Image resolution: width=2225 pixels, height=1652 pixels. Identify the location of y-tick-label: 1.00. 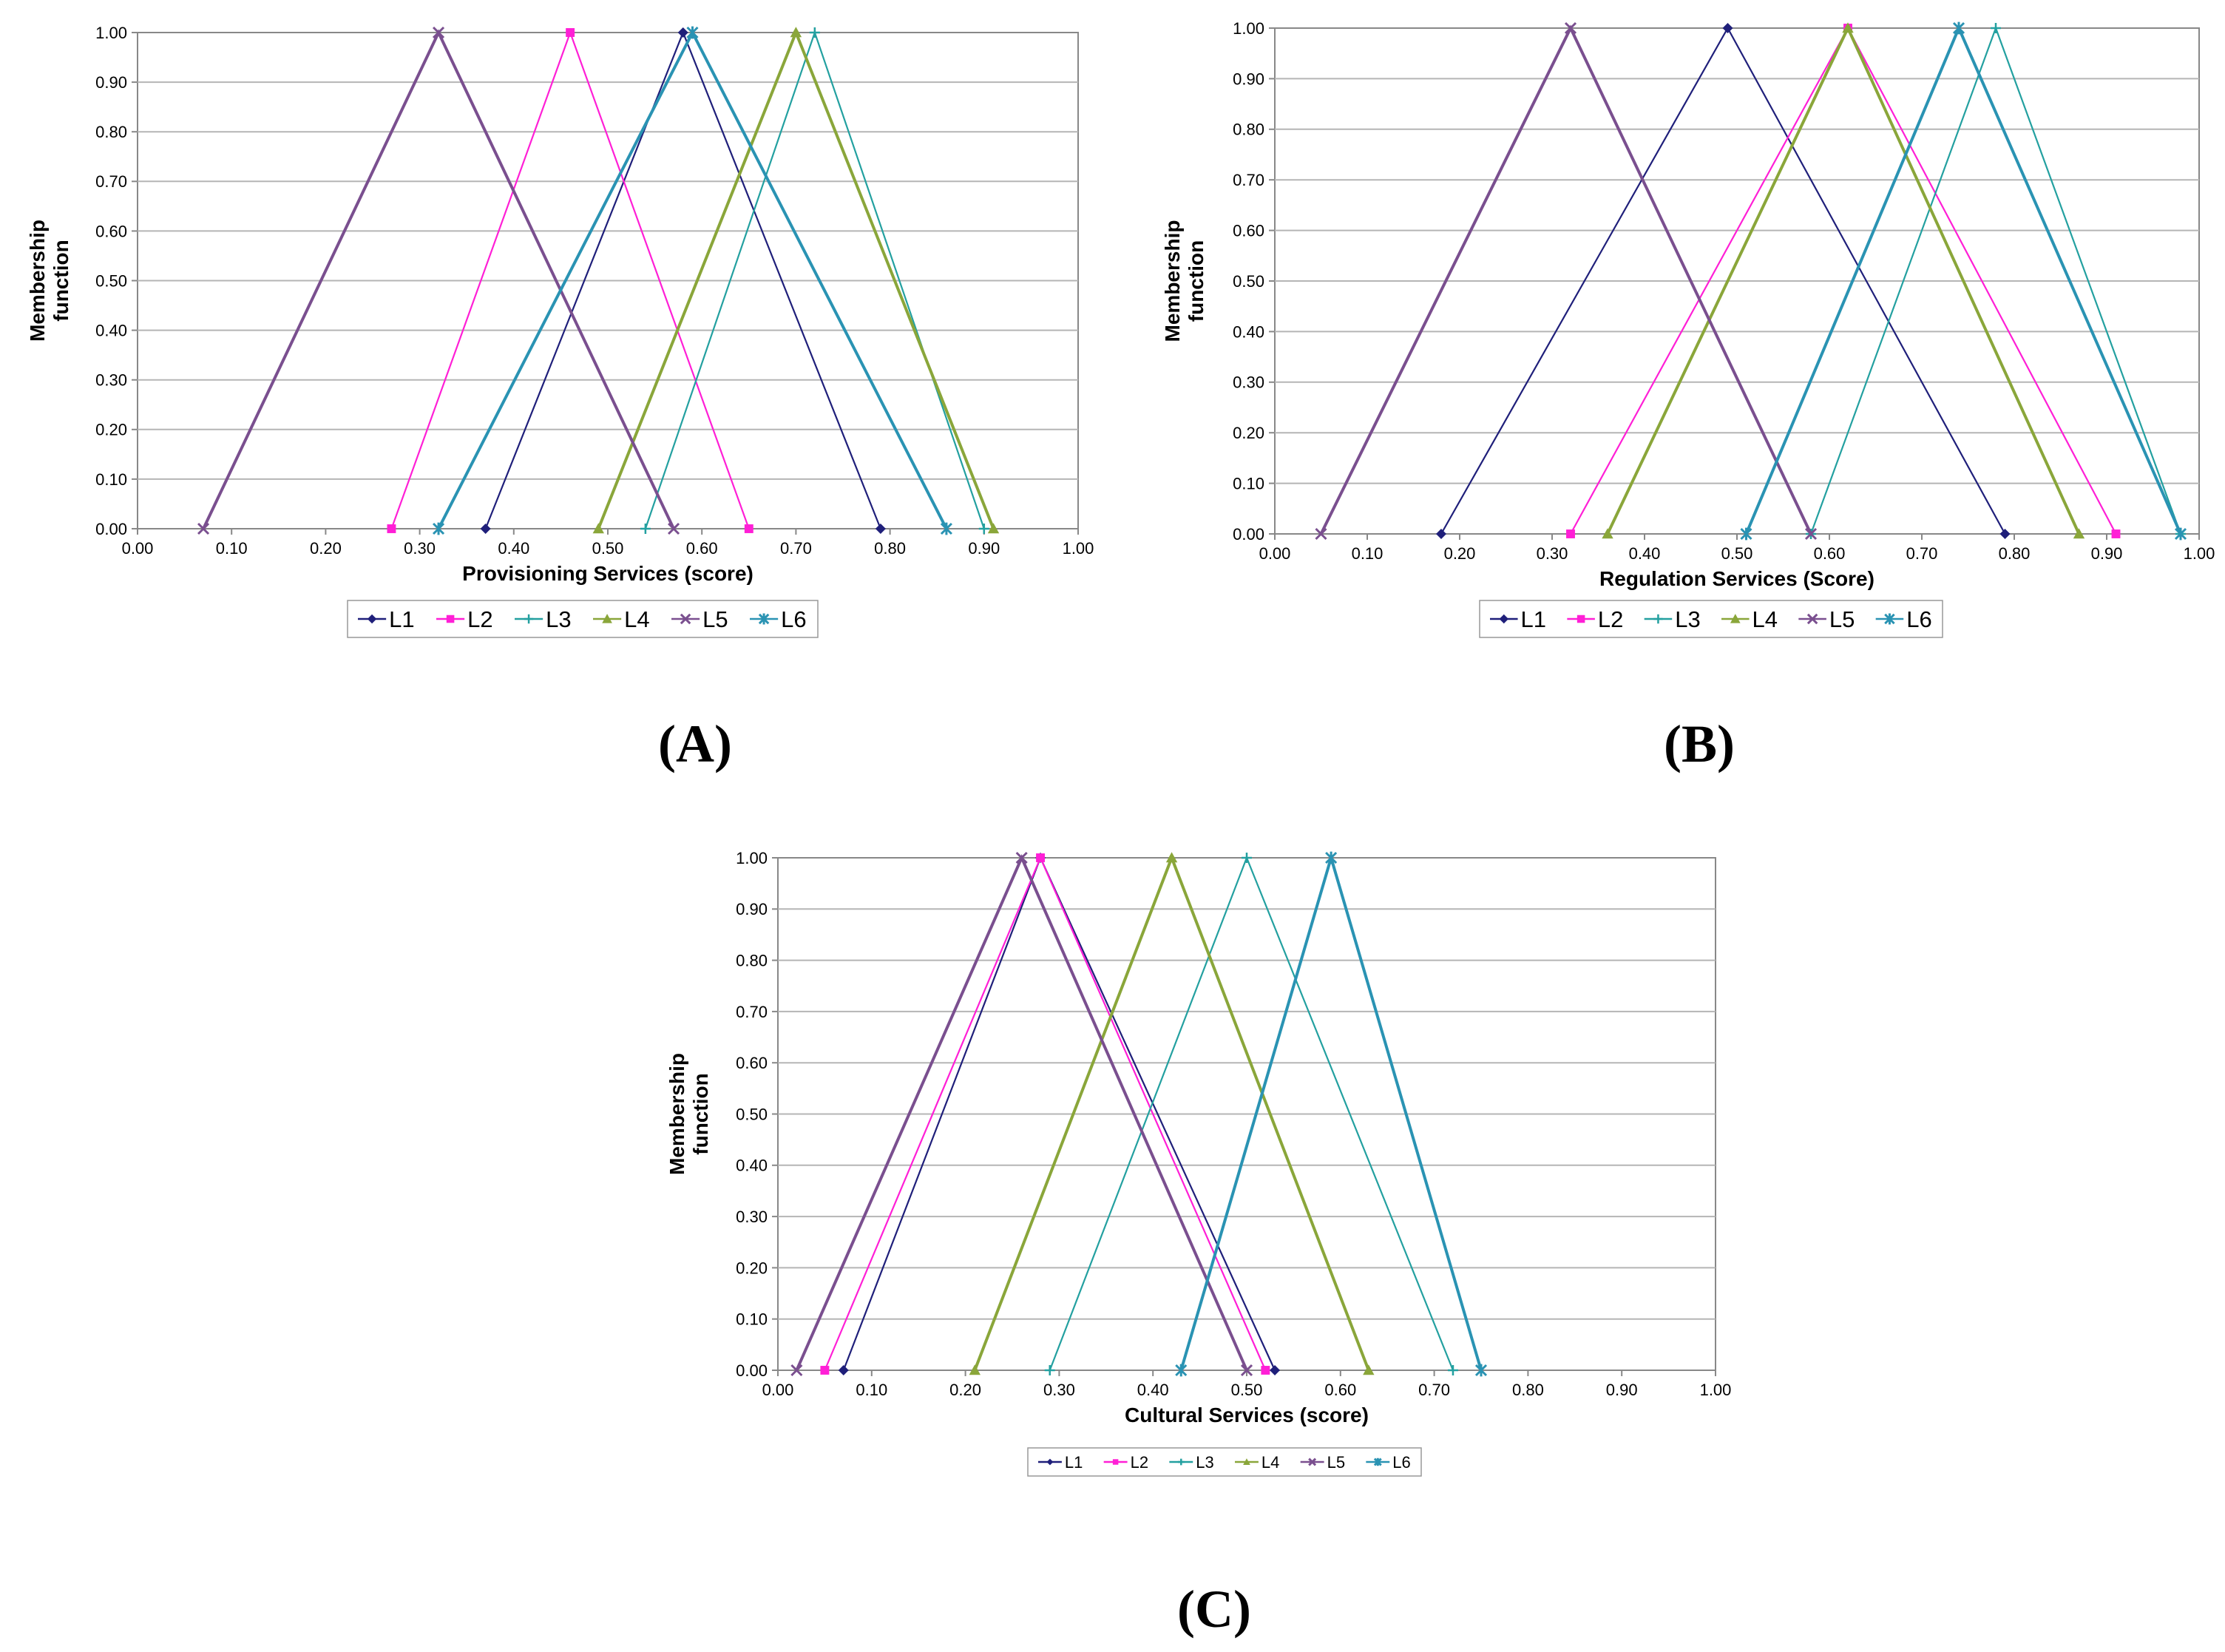
(752, 858).